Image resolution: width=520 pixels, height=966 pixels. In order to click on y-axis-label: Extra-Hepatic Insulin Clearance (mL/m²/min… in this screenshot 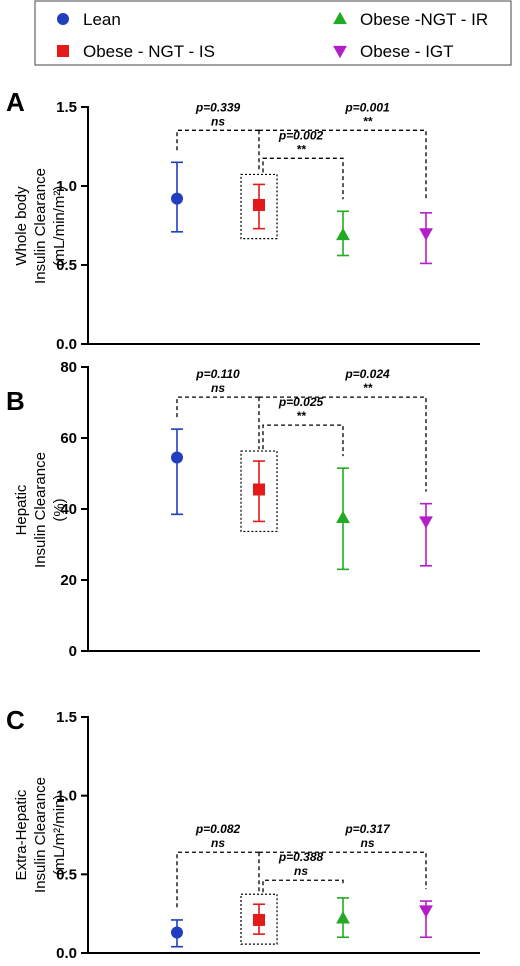, I will do `click(40, 835)`.